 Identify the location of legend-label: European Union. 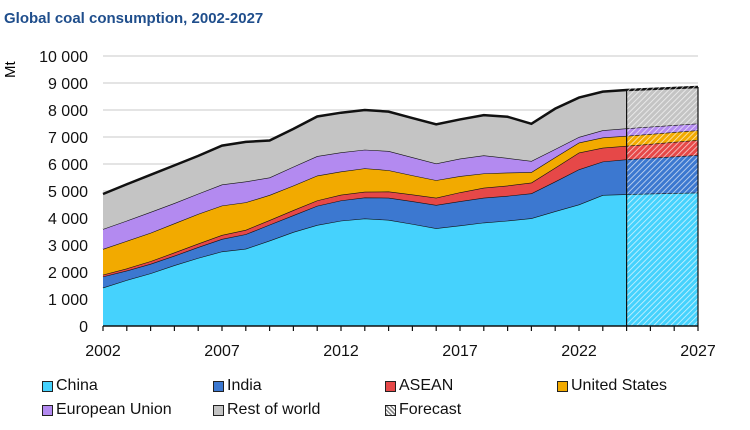
(114, 409).